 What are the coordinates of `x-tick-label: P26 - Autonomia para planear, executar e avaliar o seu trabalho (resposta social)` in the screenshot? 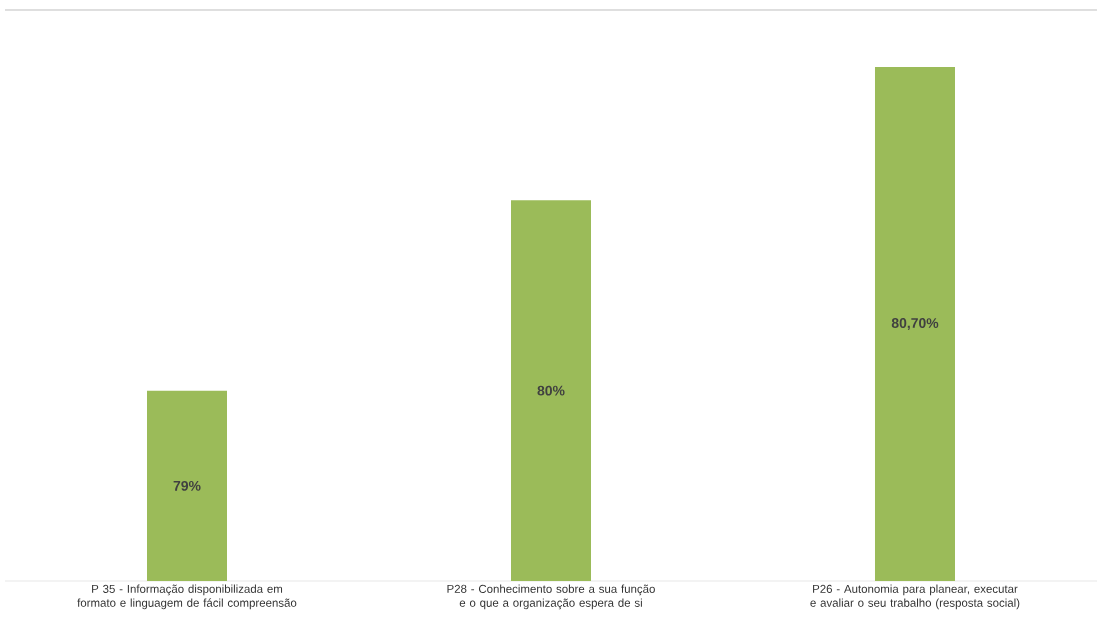 It's located at (915, 597).